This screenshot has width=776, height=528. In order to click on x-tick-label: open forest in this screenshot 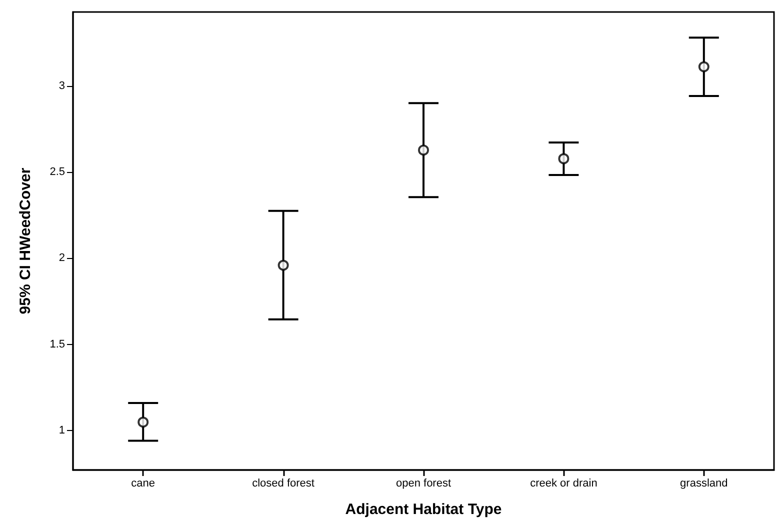, I will do `click(424, 484)`.